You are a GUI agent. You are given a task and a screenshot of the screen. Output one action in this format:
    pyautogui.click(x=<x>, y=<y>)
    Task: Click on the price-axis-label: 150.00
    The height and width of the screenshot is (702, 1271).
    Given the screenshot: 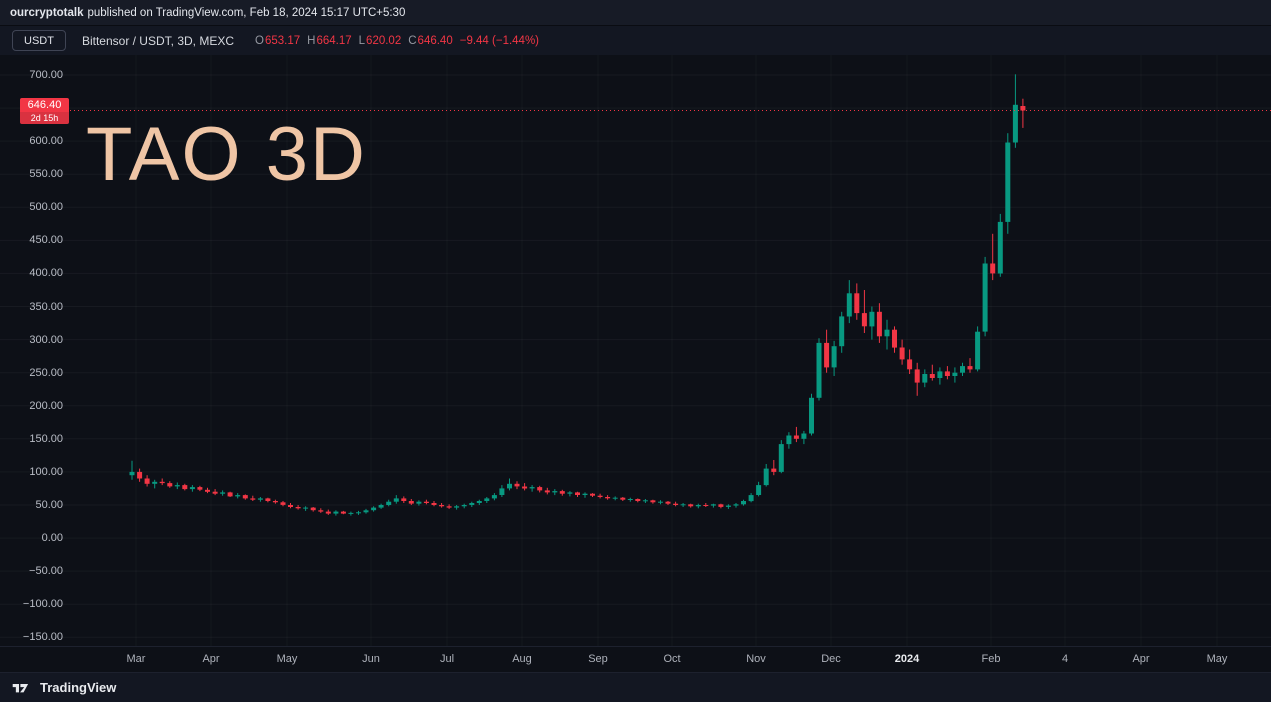 What is the action you would take?
    pyautogui.click(x=46, y=438)
    